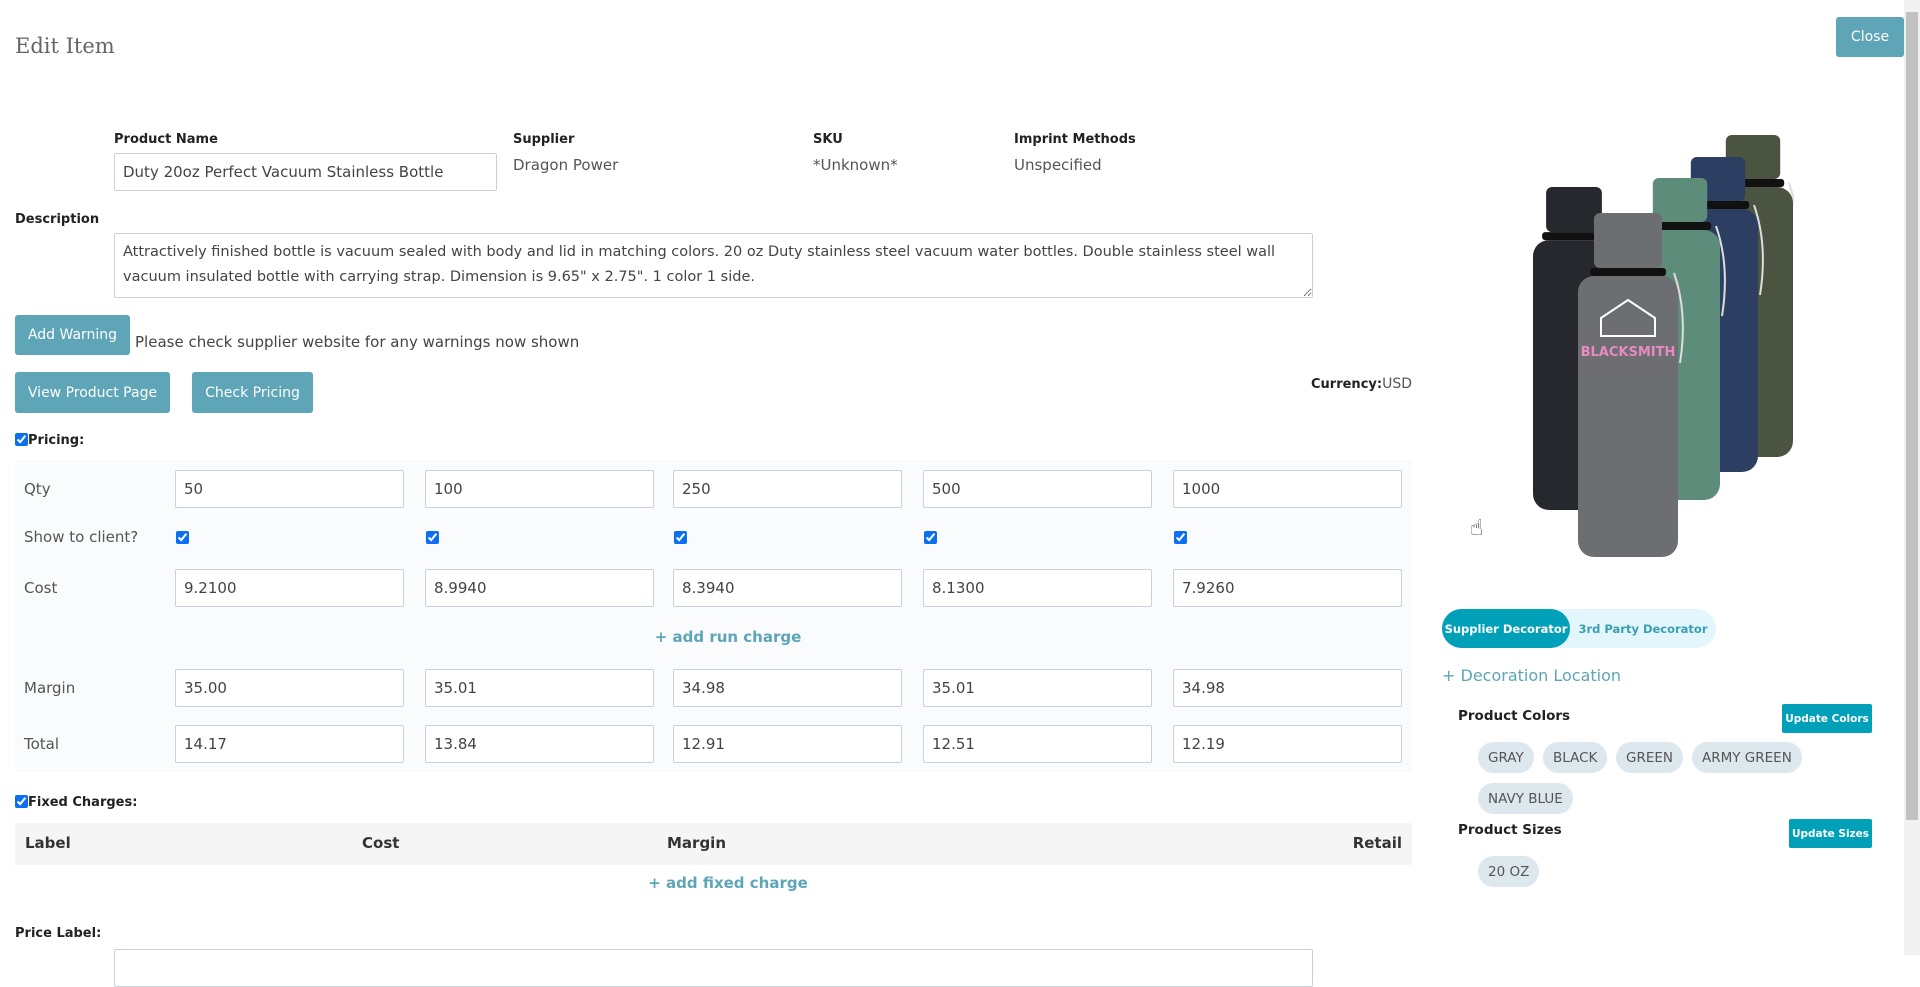  What do you see at coordinates (1532, 675) in the screenshot?
I see `add-decoration-location-link: + Decoration Location` at bounding box center [1532, 675].